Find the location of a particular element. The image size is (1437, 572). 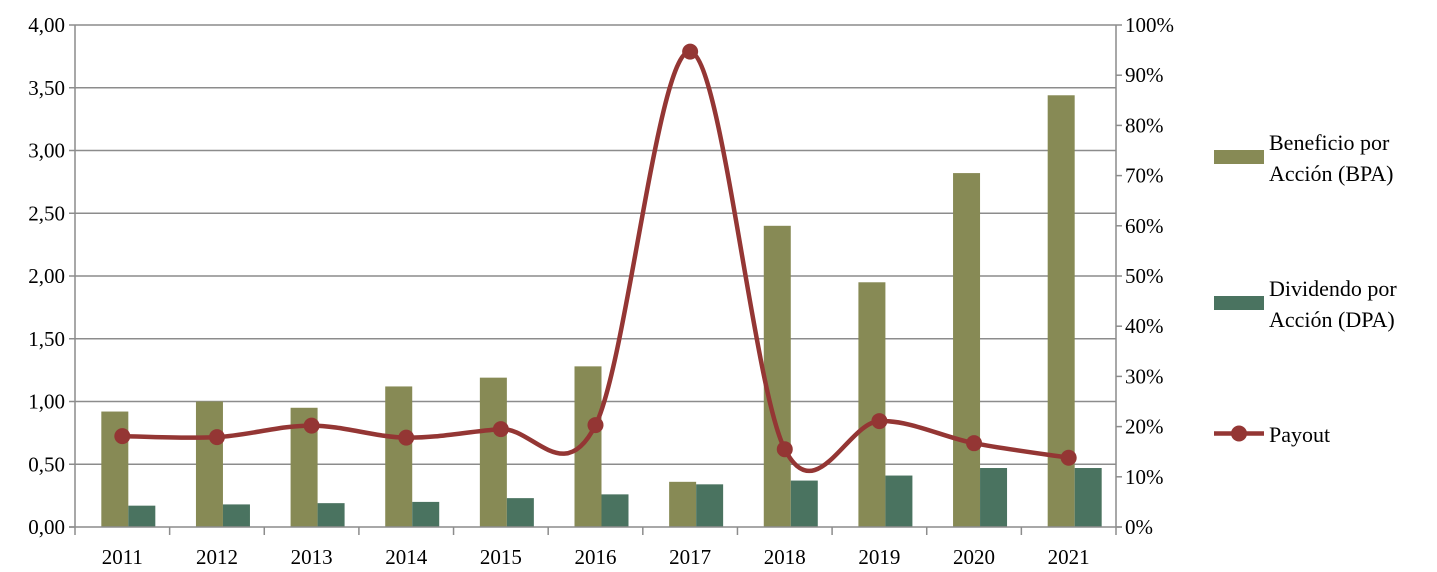

x-tick-label: 2016 is located at coordinates (596, 557).